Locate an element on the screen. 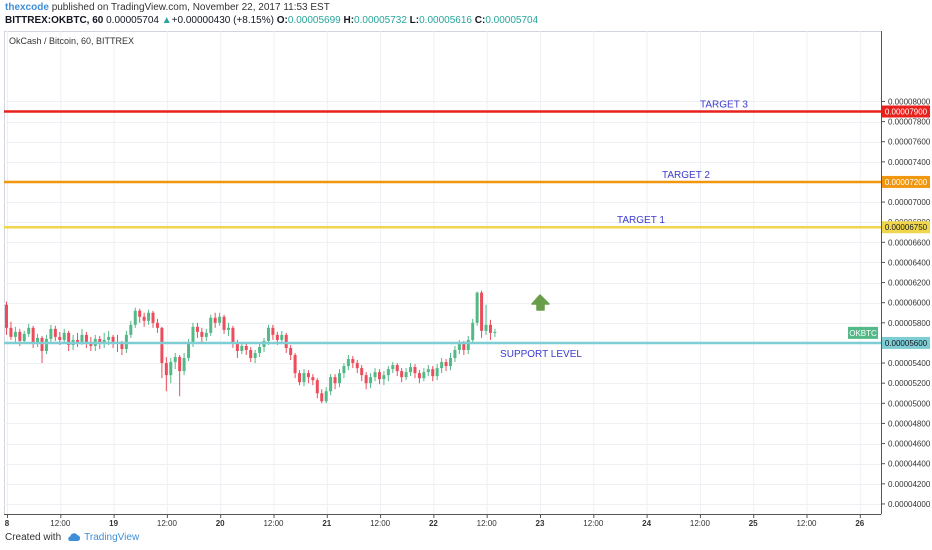  y-tick-label: 0.00004200 is located at coordinates (909, 484).